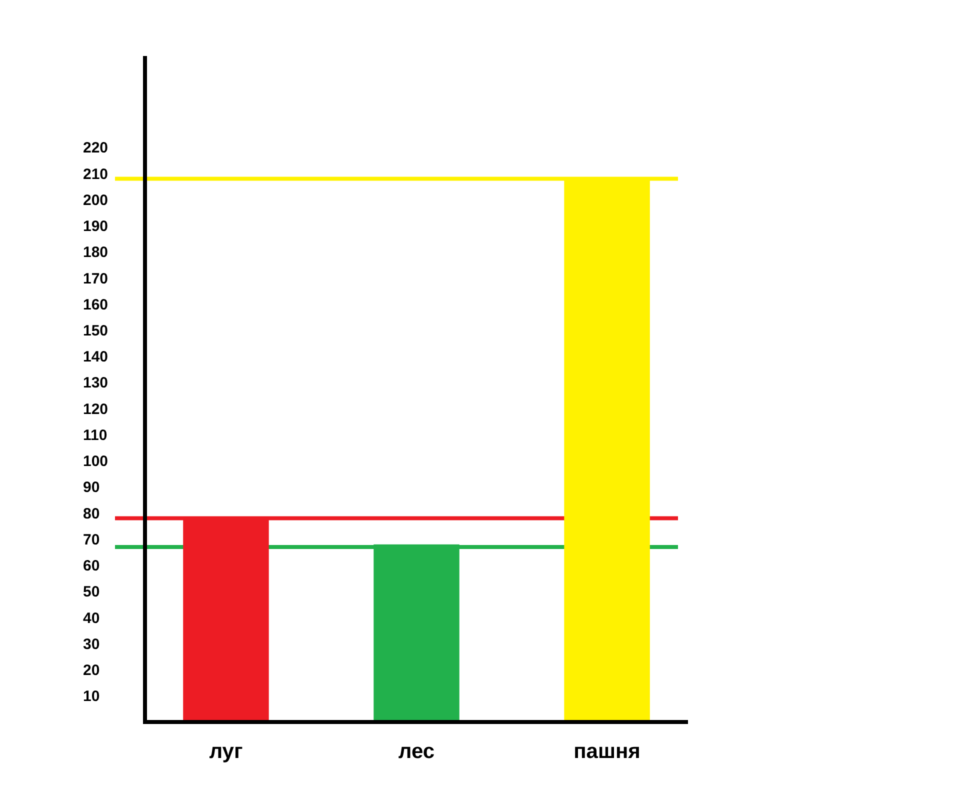 The height and width of the screenshot is (805, 963). I want to click on y-tick-label: 220, so click(95, 148).